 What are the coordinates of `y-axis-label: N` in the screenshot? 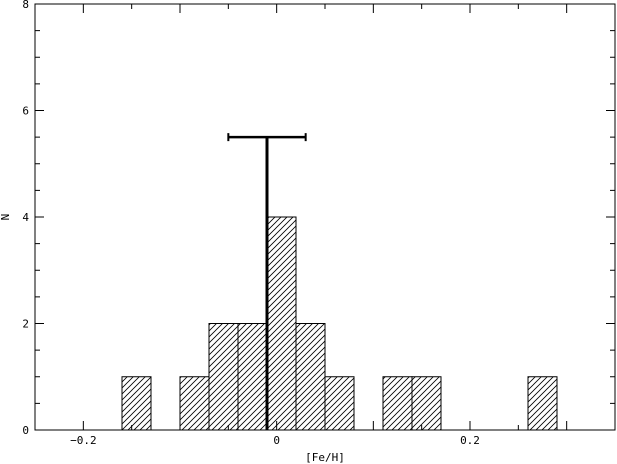 It's located at (6, 217).